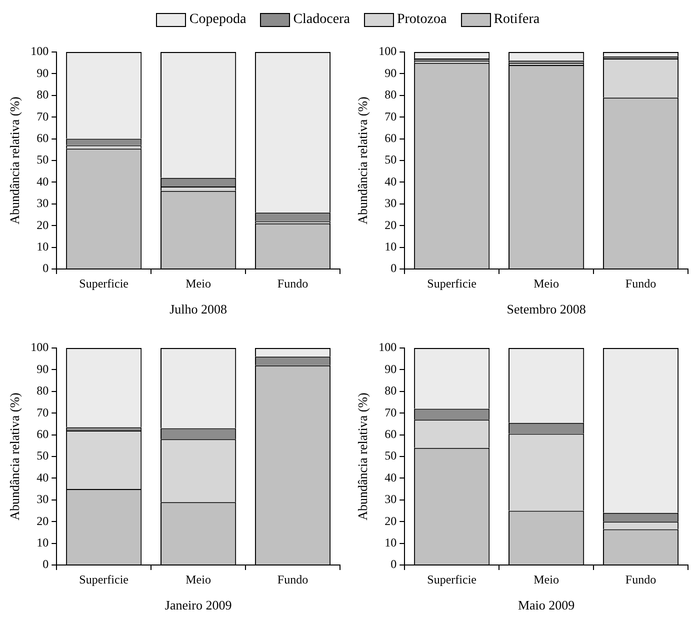  I want to click on legend-label: Rotifera, so click(517, 20).